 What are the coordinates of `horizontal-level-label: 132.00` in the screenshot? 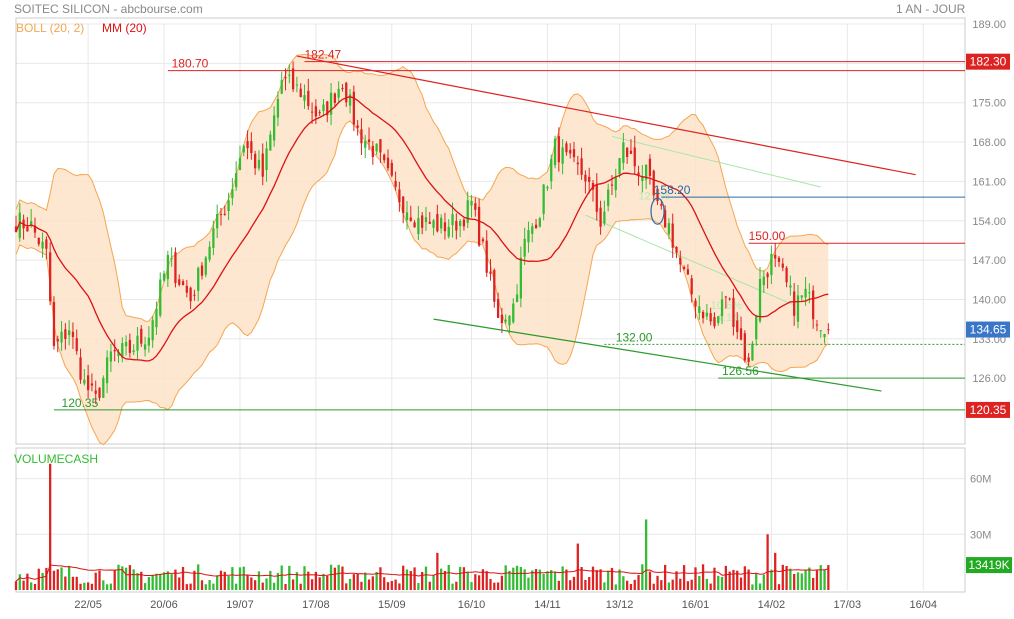 It's located at (634, 337).